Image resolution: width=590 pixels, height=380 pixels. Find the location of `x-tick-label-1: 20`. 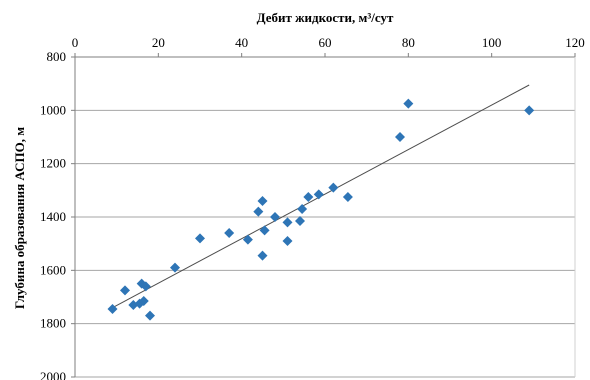

x-tick-label-1: 20 is located at coordinates (158, 42).